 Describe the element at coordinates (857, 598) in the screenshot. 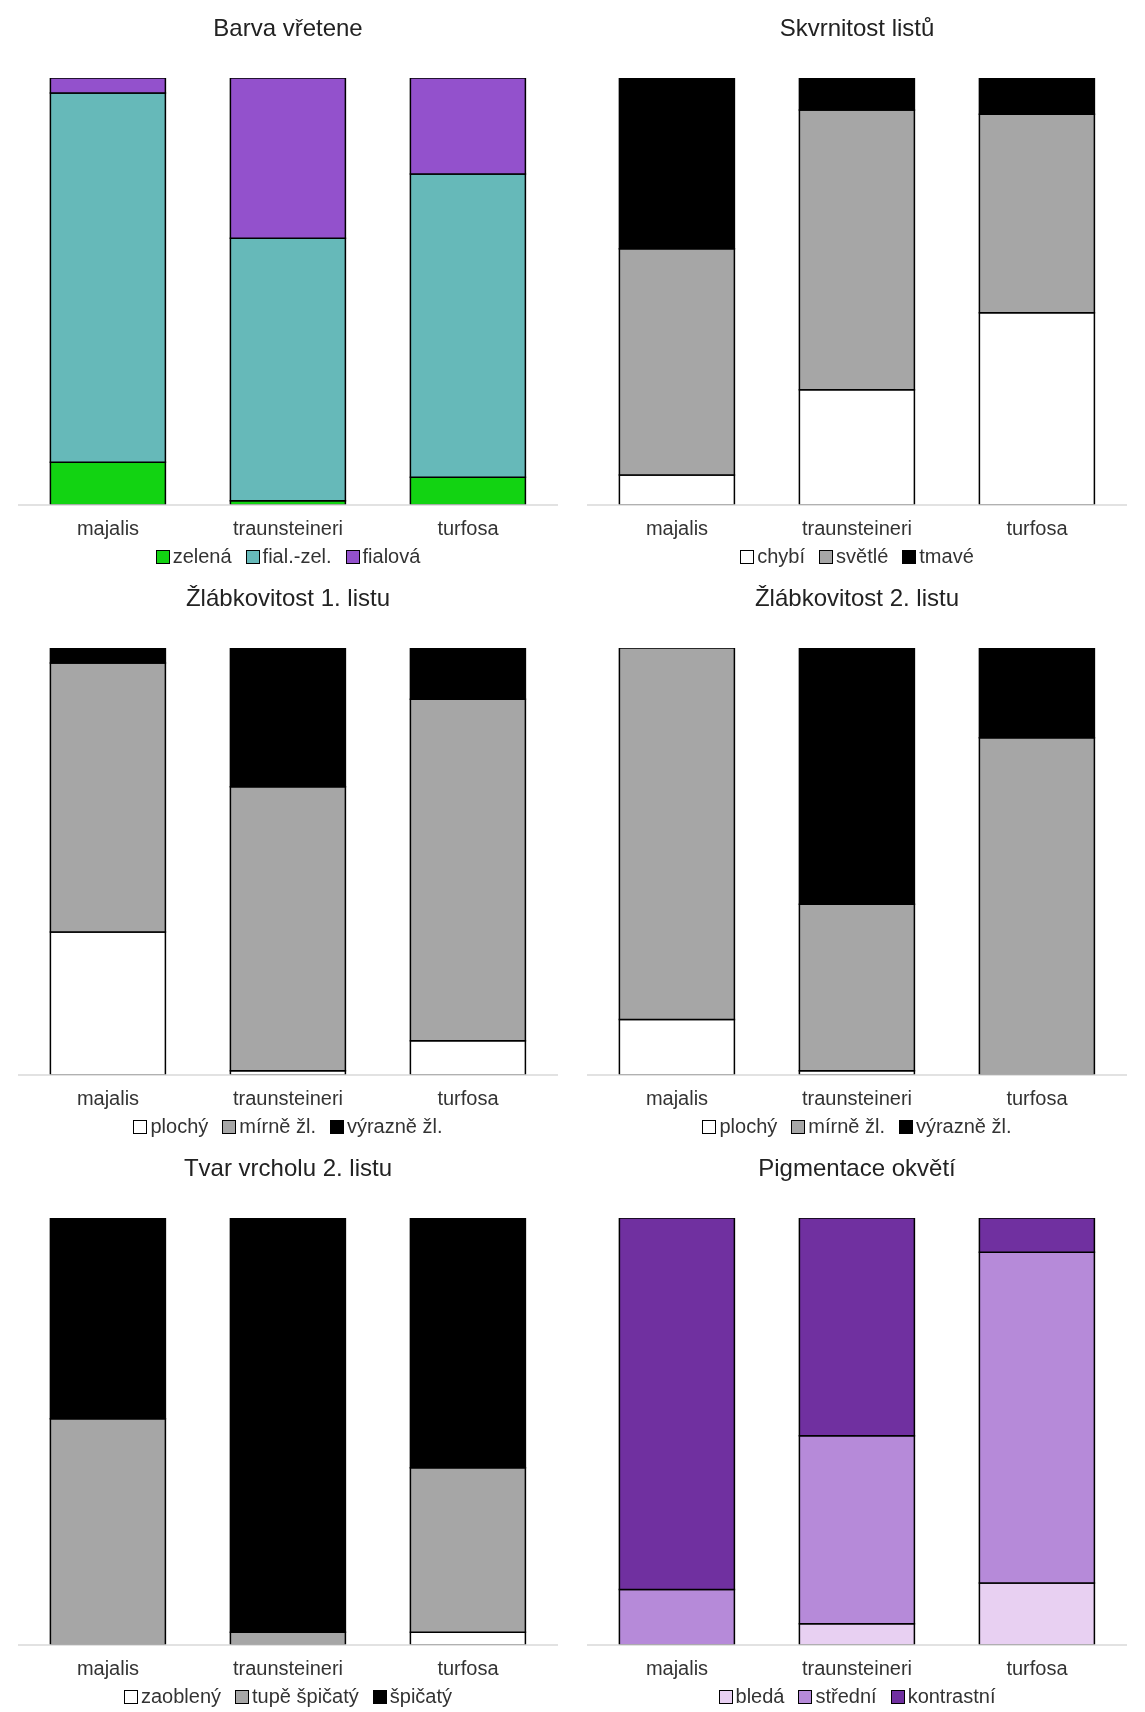

I see `chart-title: Žlábkovitost 2. listu` at that location.